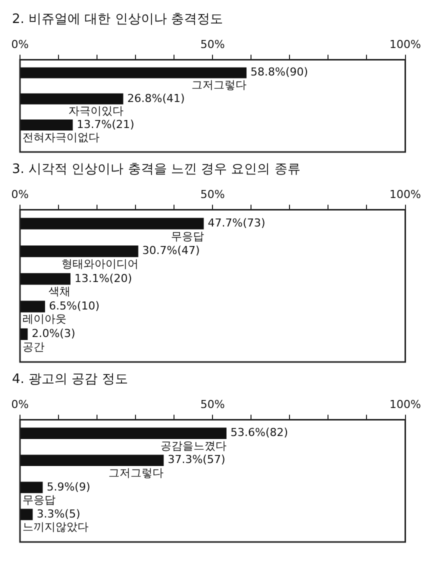 Image resolution: width=432 pixels, height=586 pixels. I want to click on data-label: 13.1%(20), so click(103, 278).